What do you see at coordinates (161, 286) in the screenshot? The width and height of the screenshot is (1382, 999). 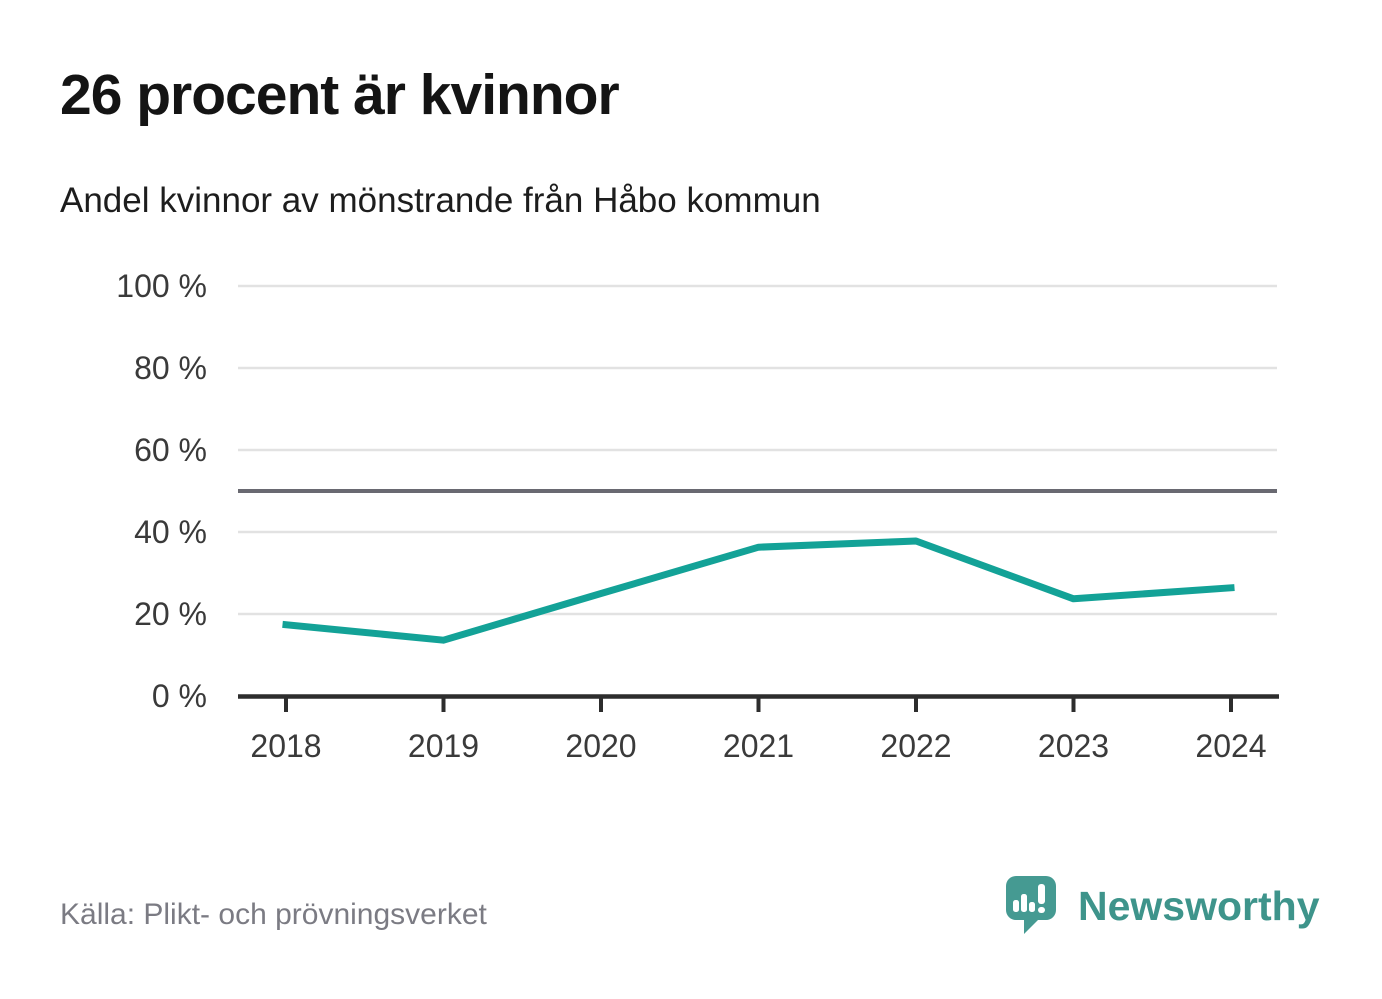 I see `y-tick-label: 100 %` at bounding box center [161, 286].